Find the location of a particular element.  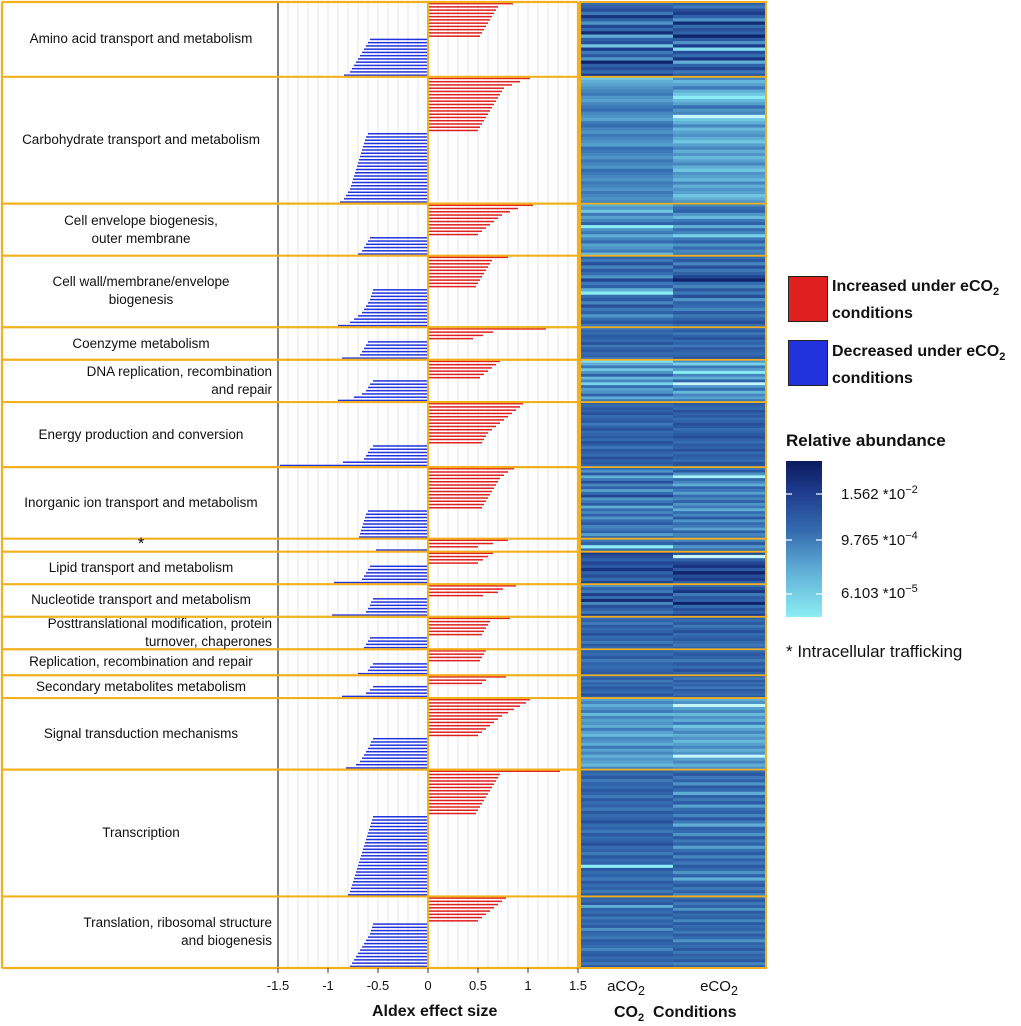

colorbar-tick-2: 9.765 *10−4 is located at coordinates (879, 539).